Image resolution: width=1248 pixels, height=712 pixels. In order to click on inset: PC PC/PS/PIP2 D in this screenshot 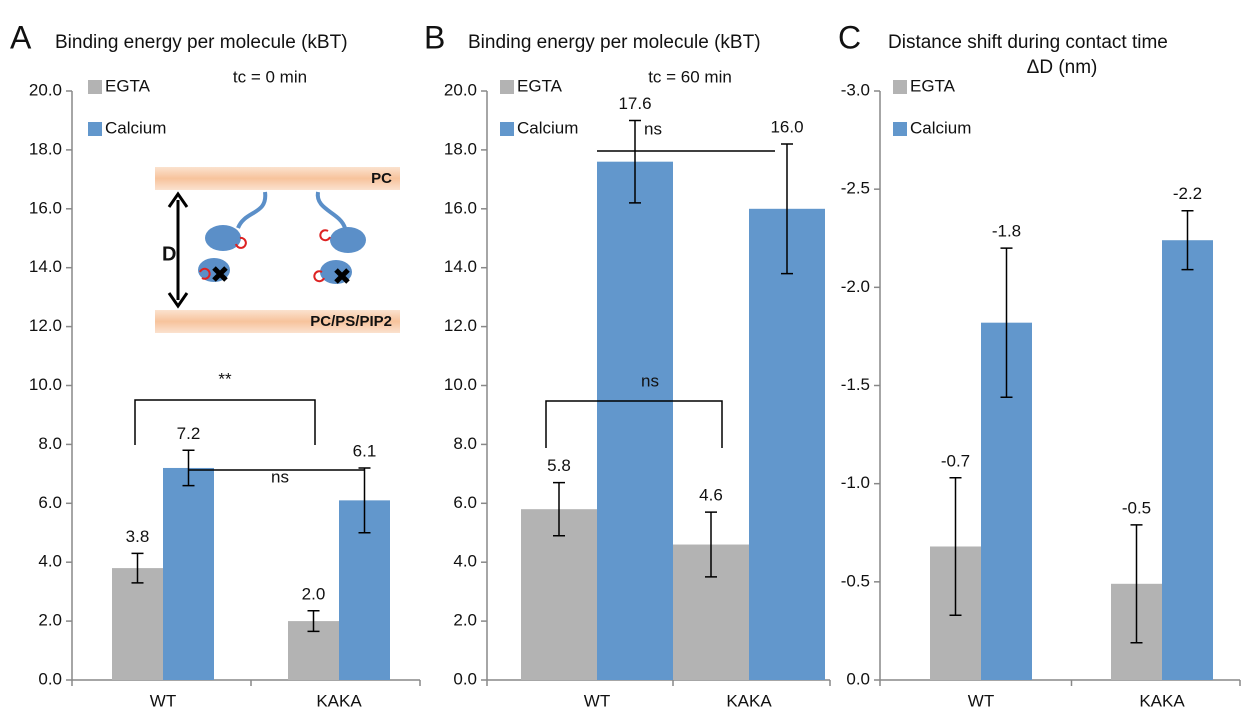, I will do `click(277, 250)`.